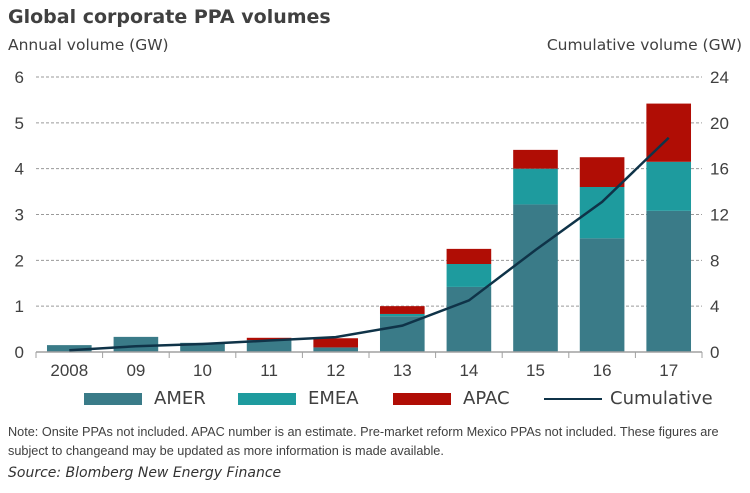 The height and width of the screenshot is (493, 750). What do you see at coordinates (267, 398) in the screenshot?
I see `legend-swatch-emea` at bounding box center [267, 398].